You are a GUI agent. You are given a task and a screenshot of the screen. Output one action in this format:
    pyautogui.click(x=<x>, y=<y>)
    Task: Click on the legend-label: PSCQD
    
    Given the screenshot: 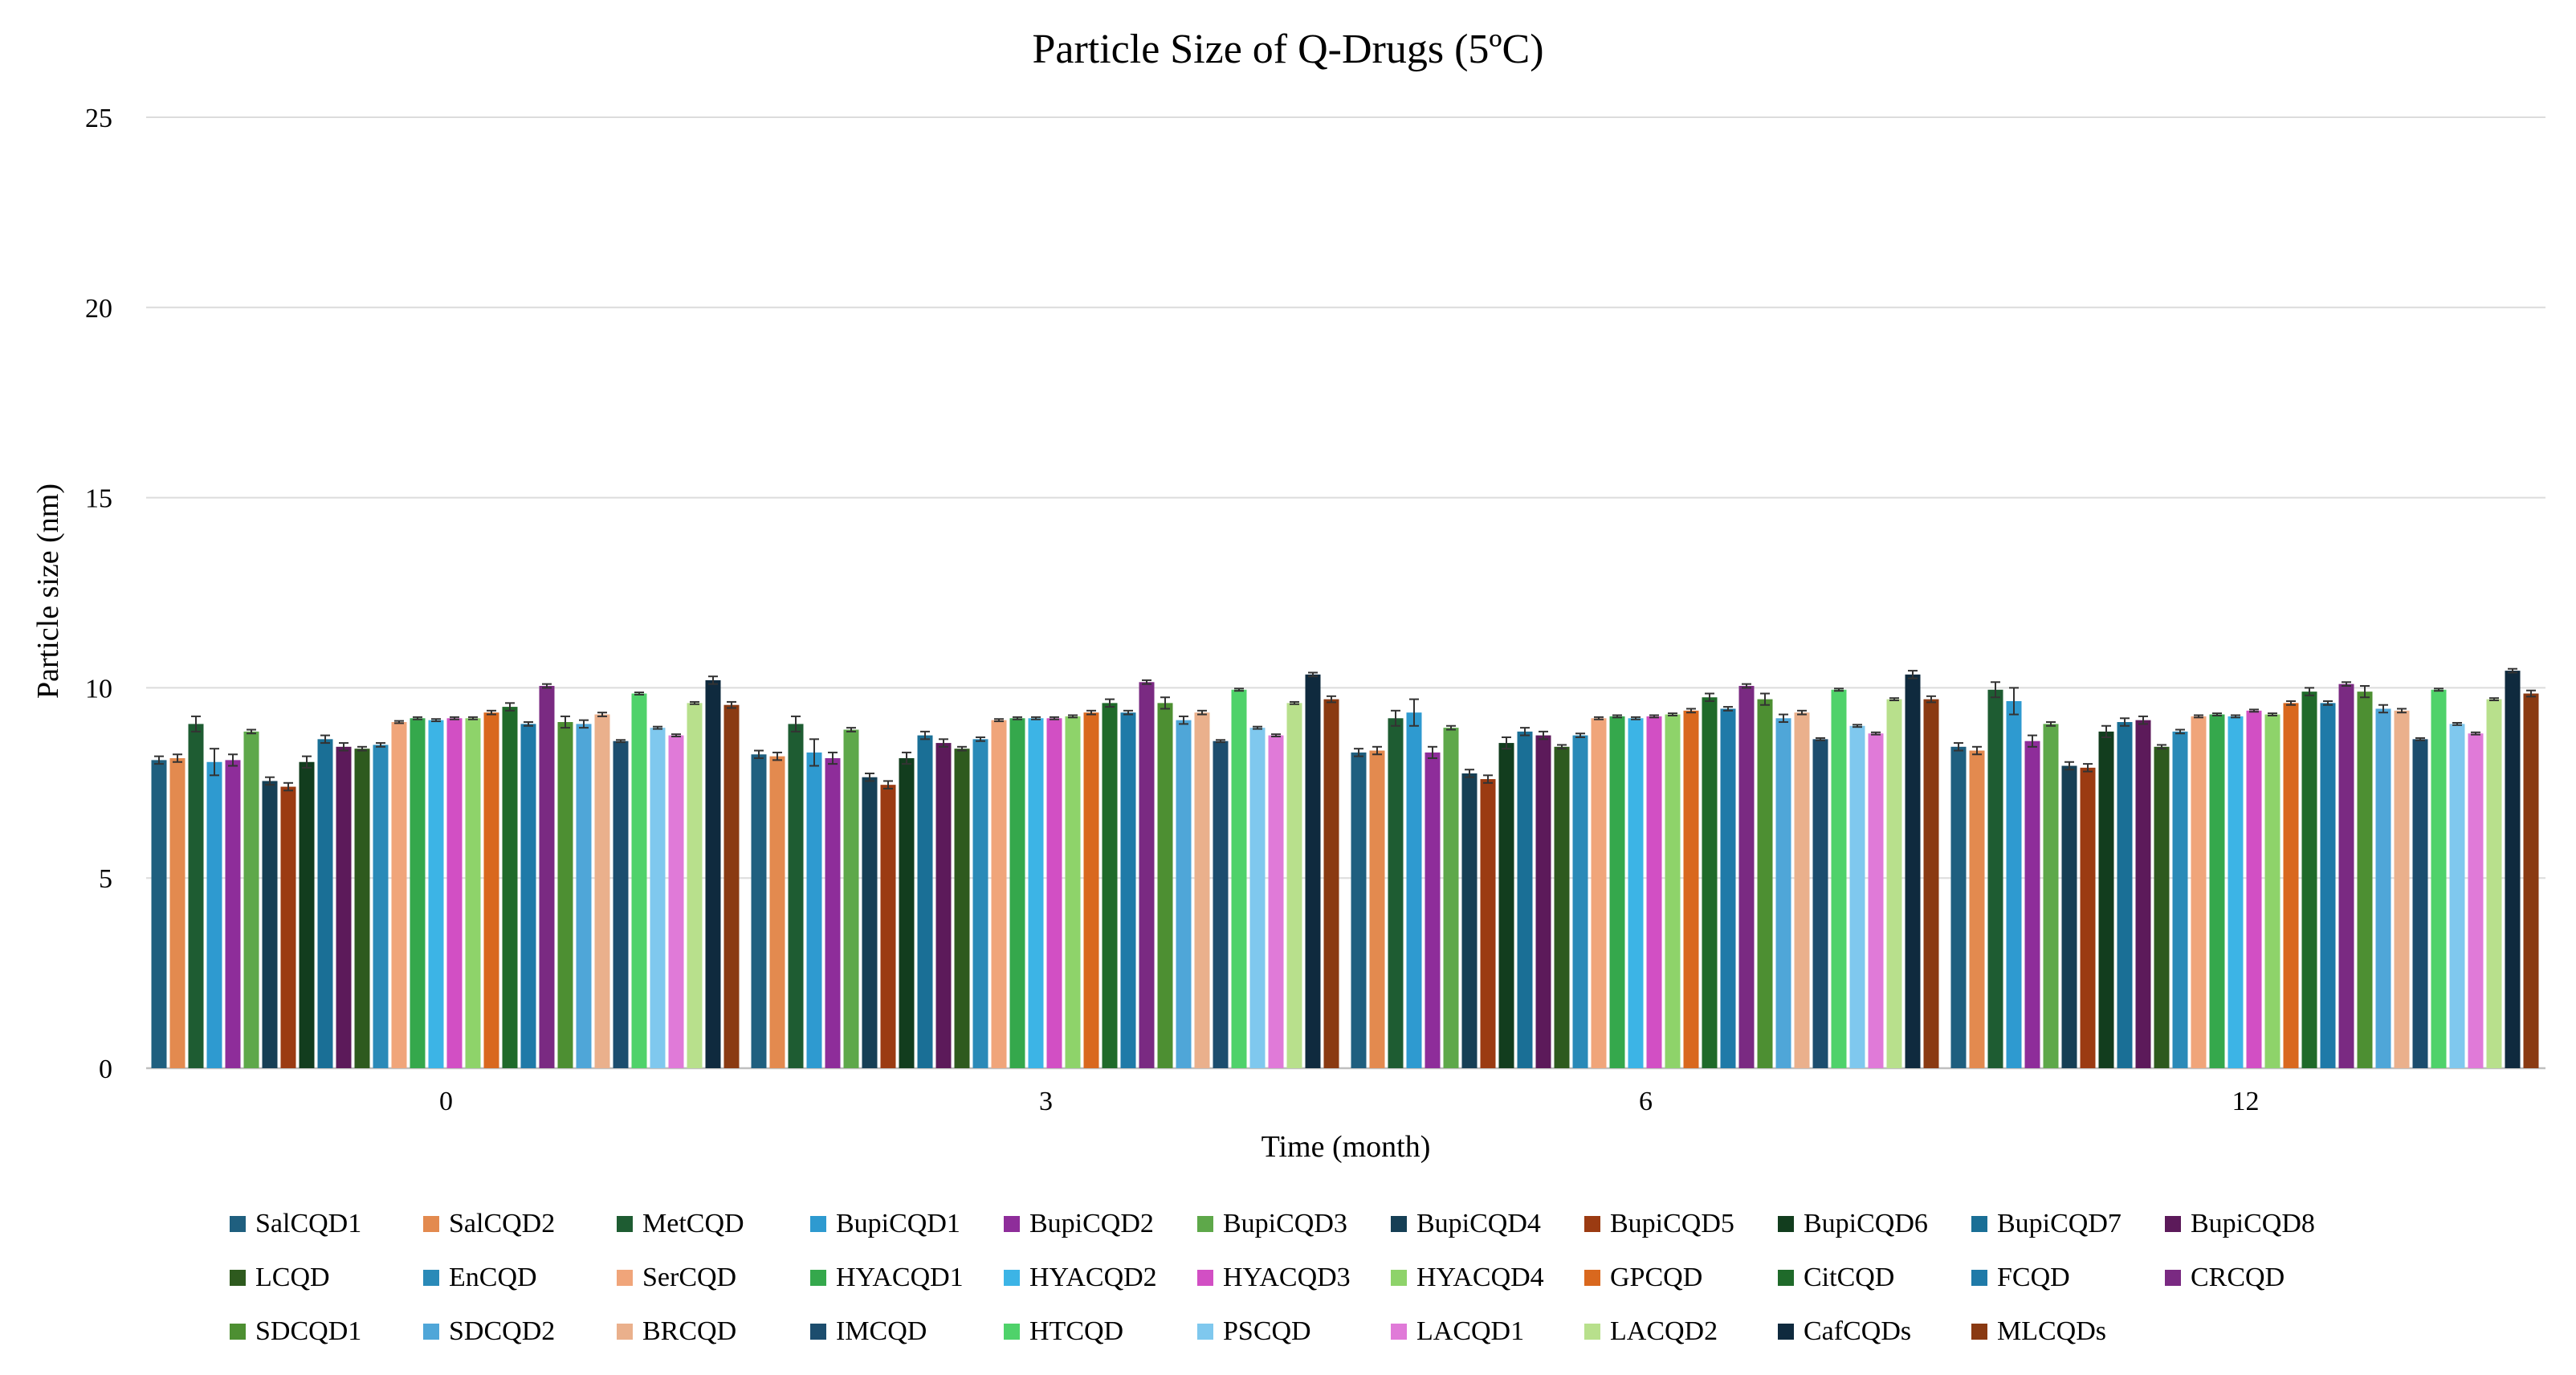 What is the action you would take?
    pyautogui.click(x=1267, y=1331)
    